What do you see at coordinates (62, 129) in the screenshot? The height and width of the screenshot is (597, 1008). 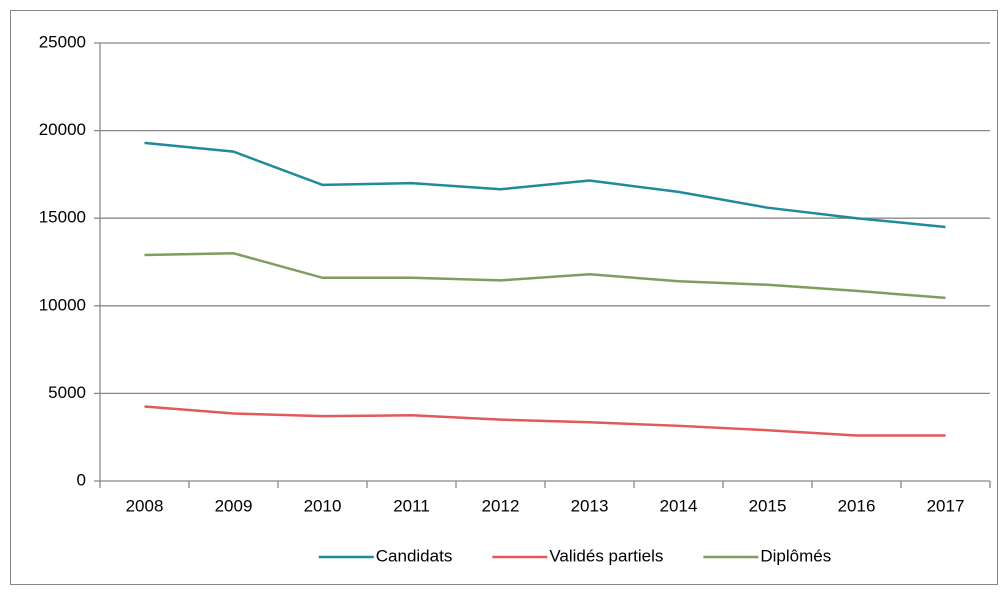 I see `y-tick-label: 20000` at bounding box center [62, 129].